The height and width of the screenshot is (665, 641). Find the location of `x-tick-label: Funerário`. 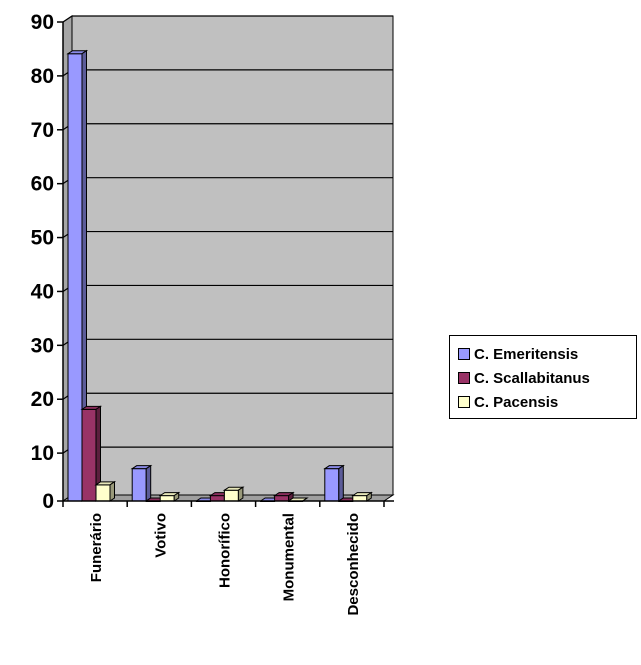

x-tick-label: Funerário is located at coordinates (96, 547).